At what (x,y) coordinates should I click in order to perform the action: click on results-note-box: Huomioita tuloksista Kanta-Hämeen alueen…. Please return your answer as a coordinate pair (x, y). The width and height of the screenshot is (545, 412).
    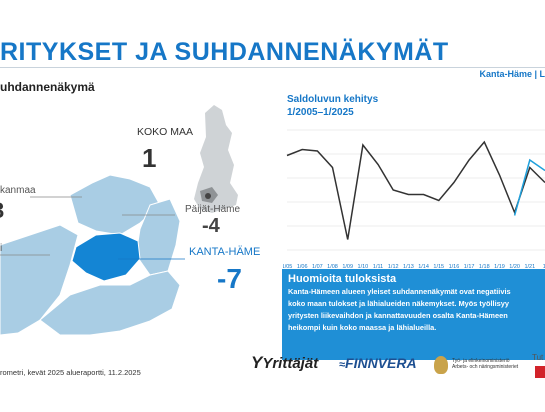
    Looking at the image, I should click on (413, 314).